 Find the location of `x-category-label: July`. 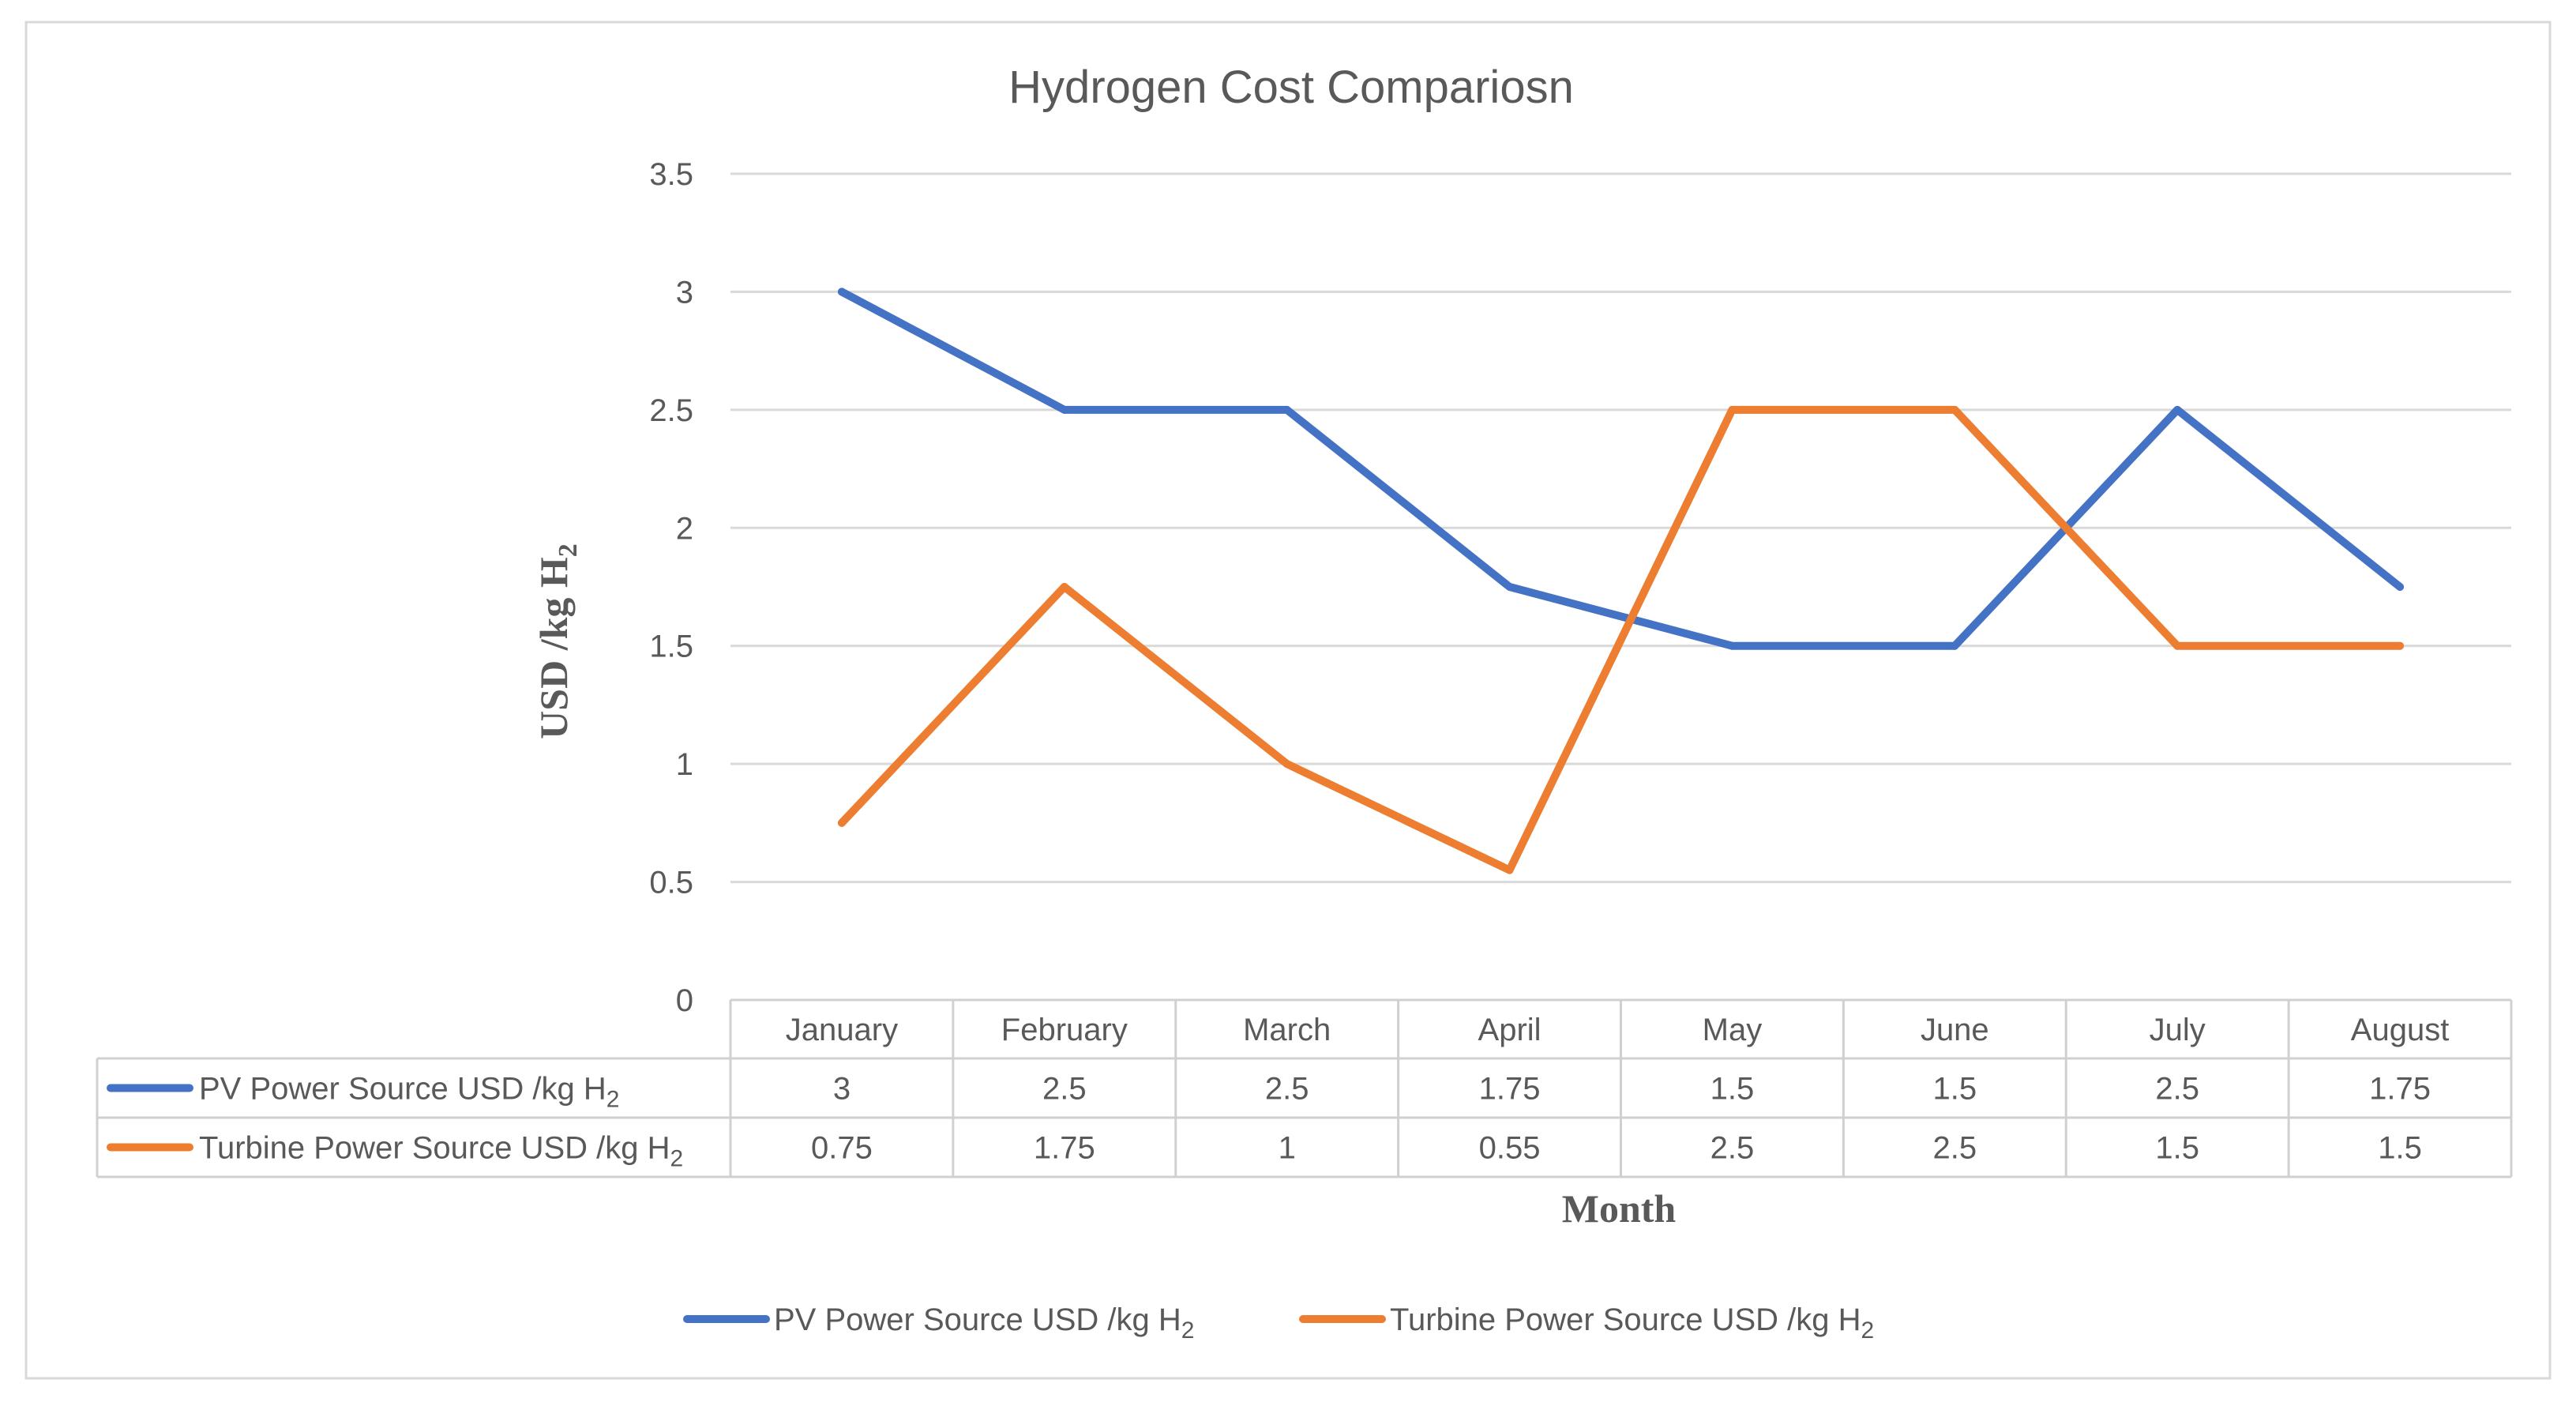

x-category-label: July is located at coordinates (2178, 1030).